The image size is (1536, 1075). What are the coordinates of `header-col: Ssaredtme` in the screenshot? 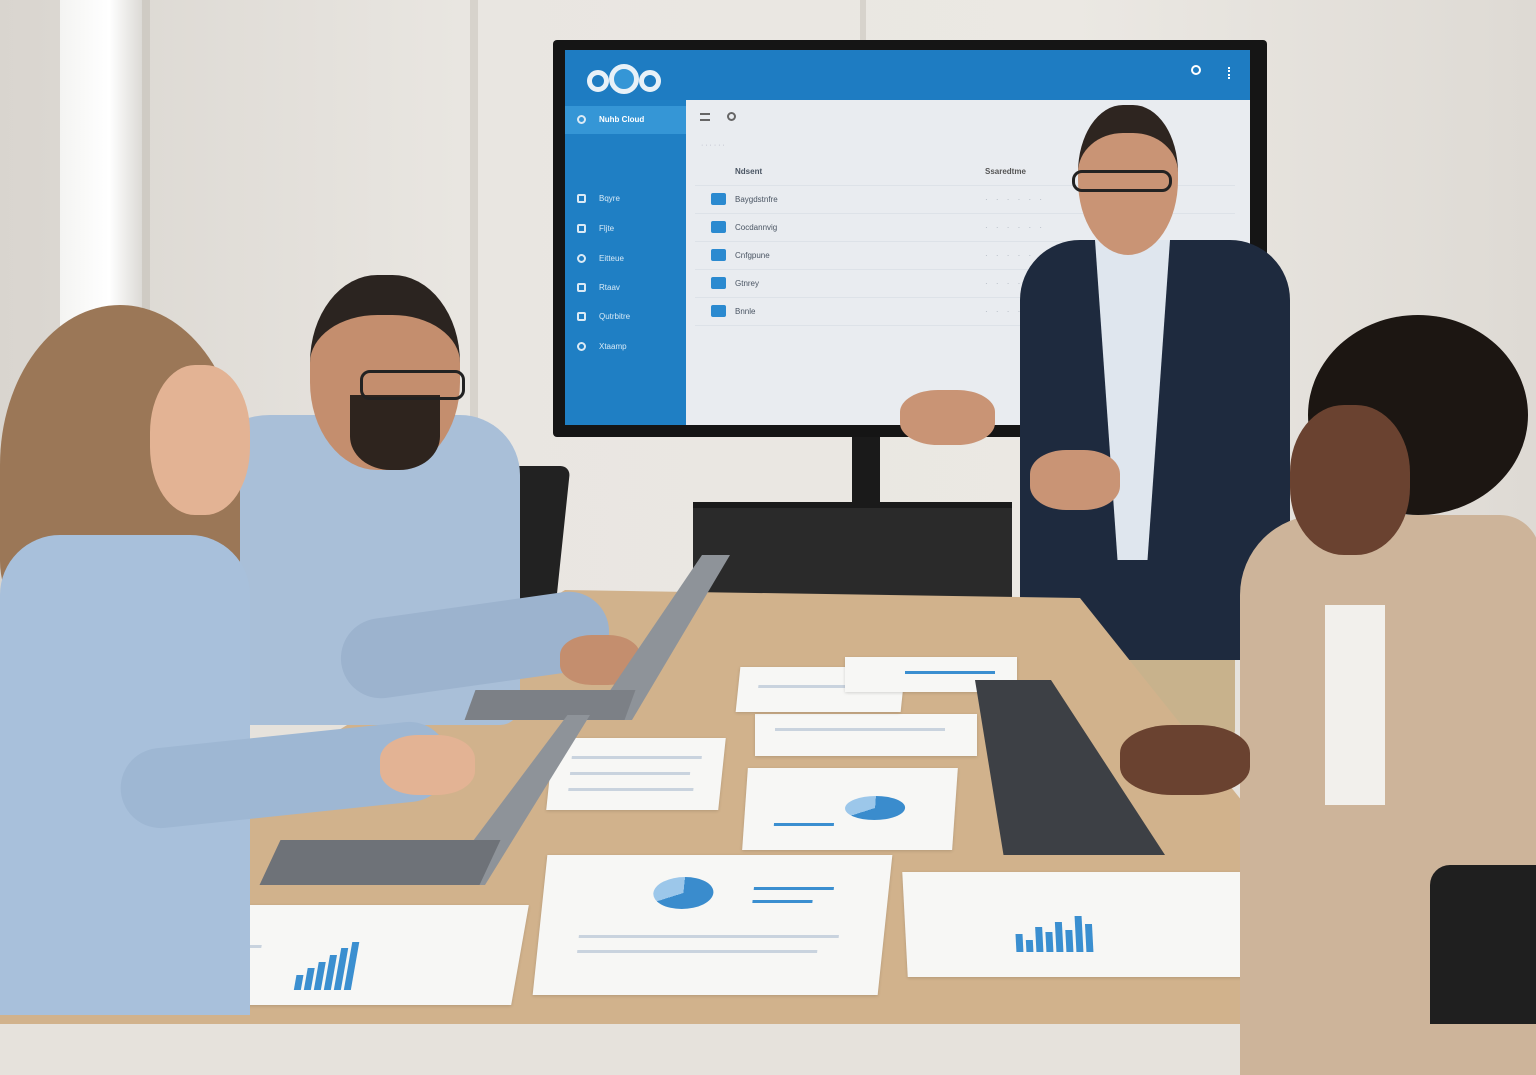 It's located at (1005, 171).